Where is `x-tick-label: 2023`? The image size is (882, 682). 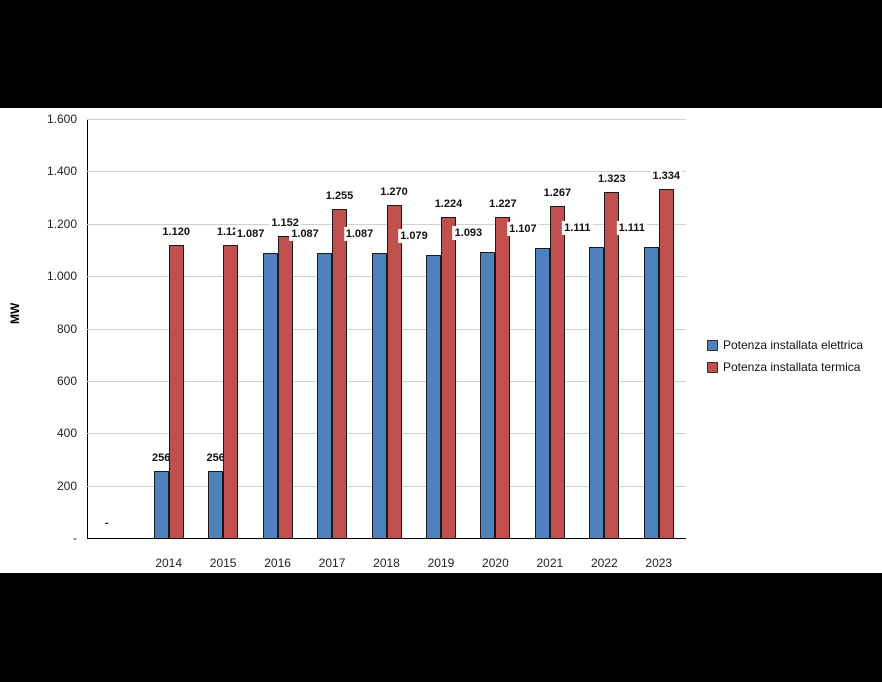 x-tick-label: 2023 is located at coordinates (659, 563).